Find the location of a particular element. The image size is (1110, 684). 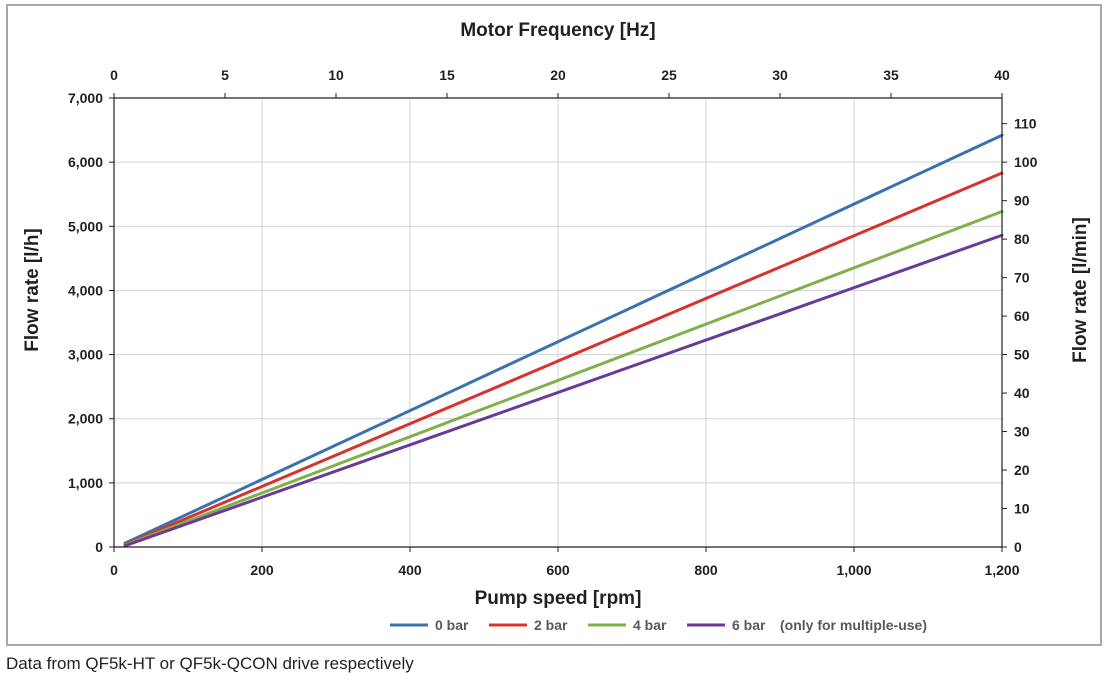

y-tick-label: 0 is located at coordinates (99, 547).